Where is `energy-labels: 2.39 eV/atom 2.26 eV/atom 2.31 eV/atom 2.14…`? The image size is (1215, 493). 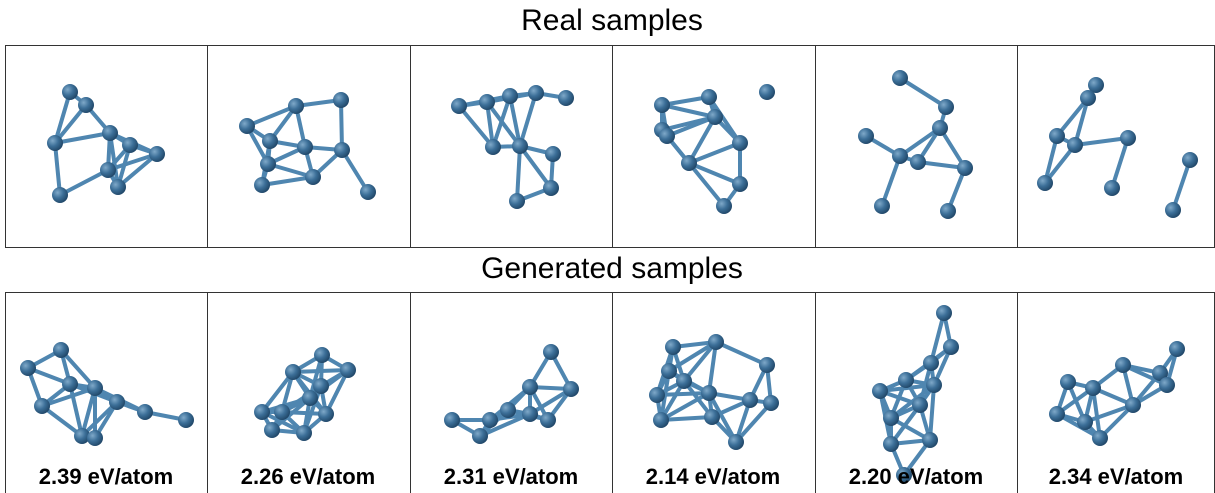 energy-labels: 2.39 eV/atom 2.26 eV/atom 2.31 eV/atom 2.14… is located at coordinates (611, 476).